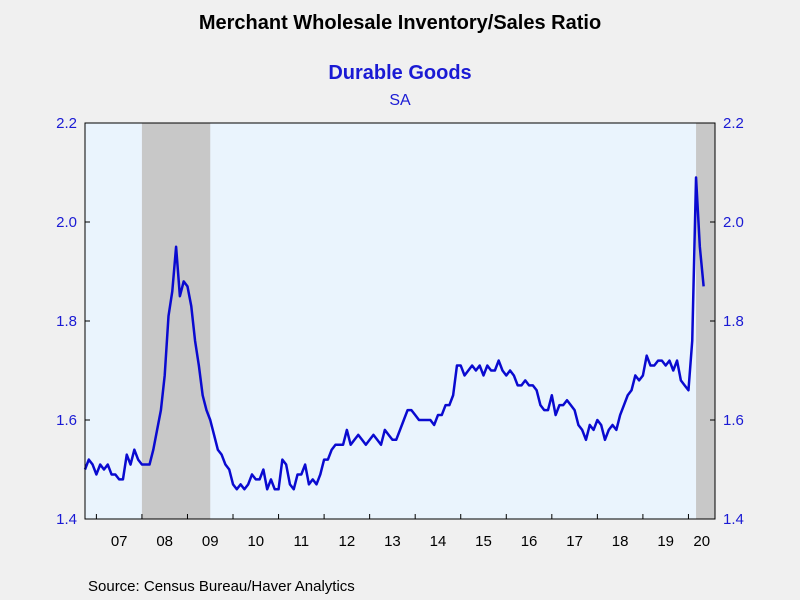 The image size is (800, 600). What do you see at coordinates (733, 321) in the screenshot?
I see `y-tick-label-right: 1.8` at bounding box center [733, 321].